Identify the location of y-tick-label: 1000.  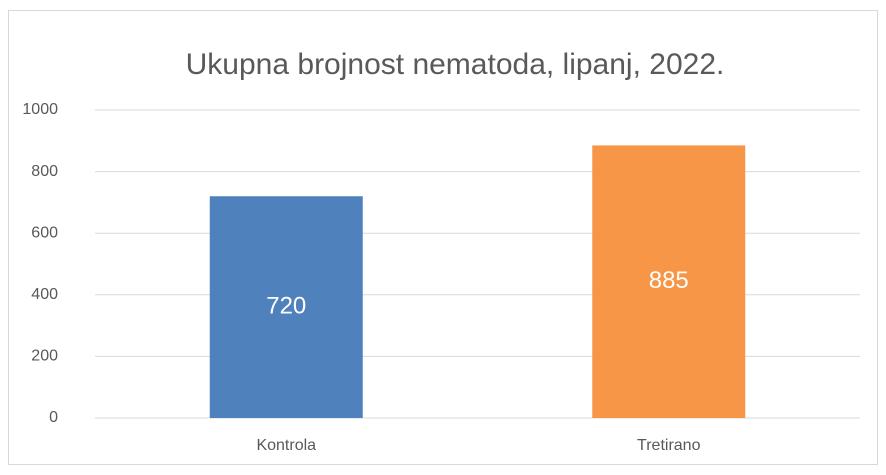
(40, 109).